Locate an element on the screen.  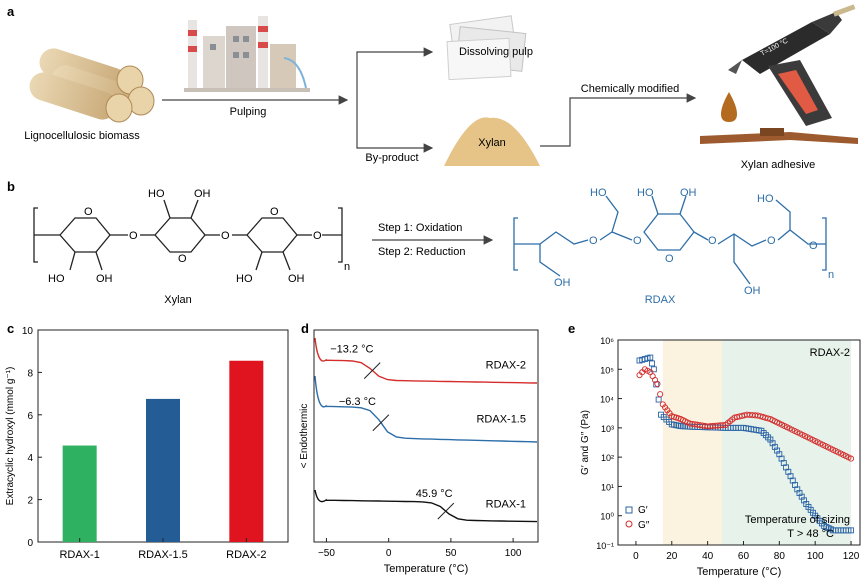
xylan-atom-labels: O O O O O O HO OH HO OH HO OH n is located at coordinates (199, 236).